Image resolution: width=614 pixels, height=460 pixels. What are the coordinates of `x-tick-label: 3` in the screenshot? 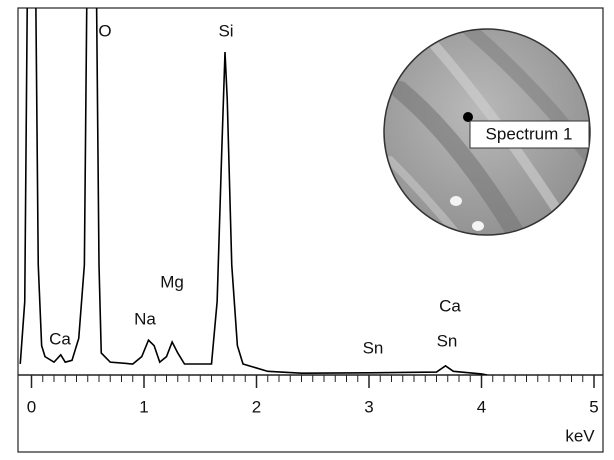 It's located at (368, 406).